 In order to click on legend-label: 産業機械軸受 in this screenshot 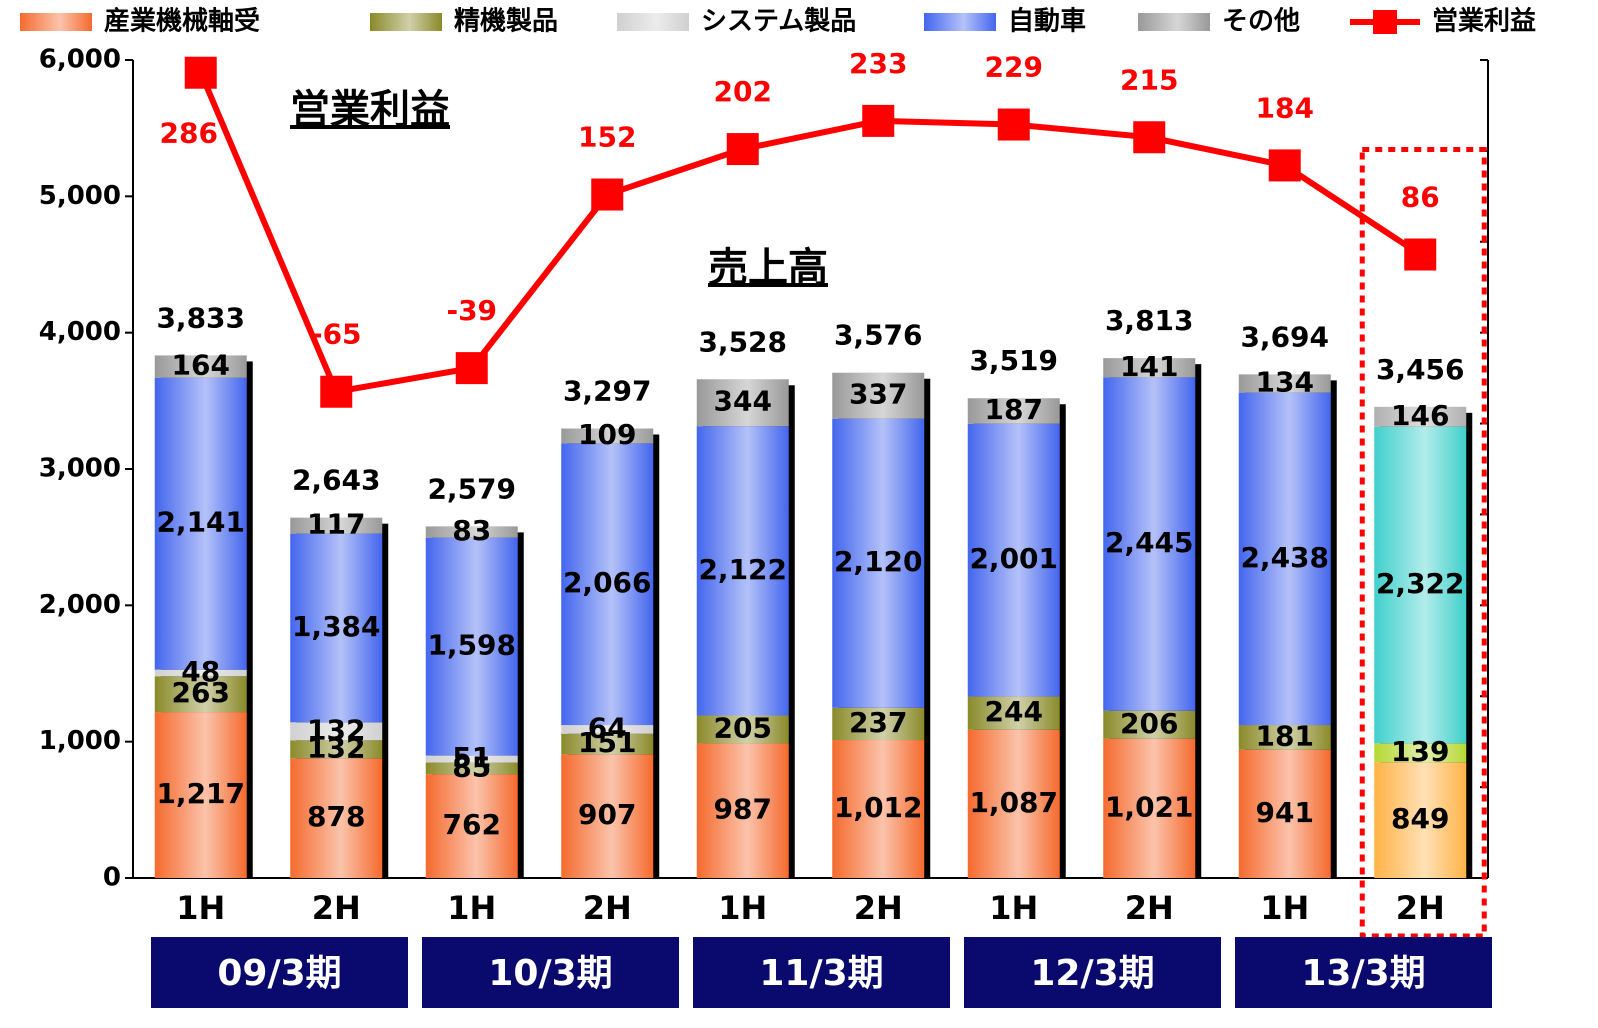, I will do `click(182, 21)`.